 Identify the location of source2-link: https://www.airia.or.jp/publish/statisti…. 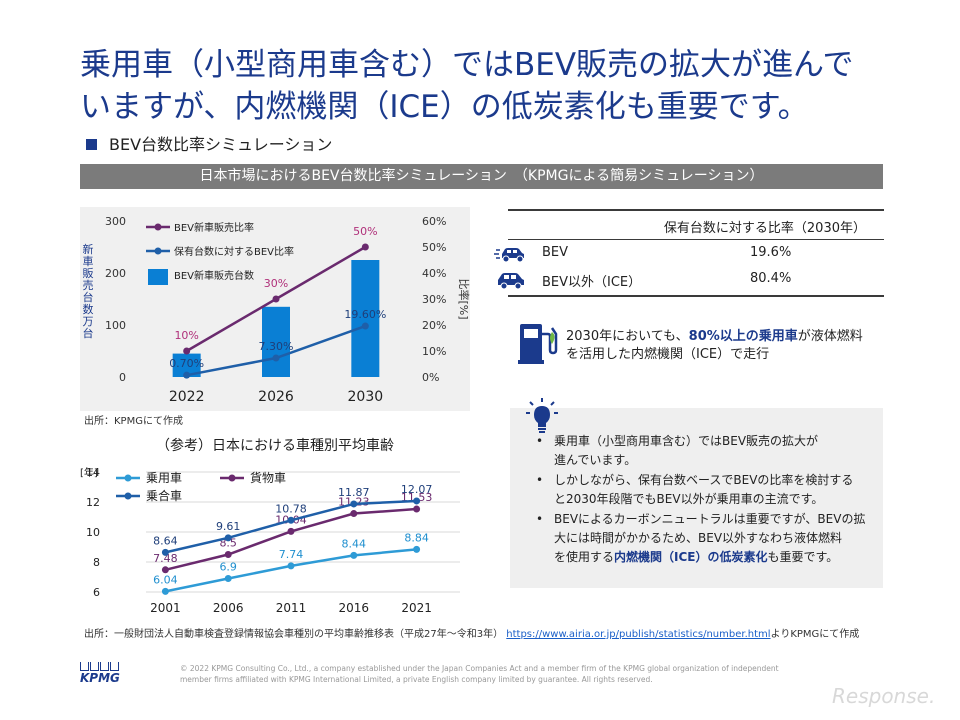
(638, 634).